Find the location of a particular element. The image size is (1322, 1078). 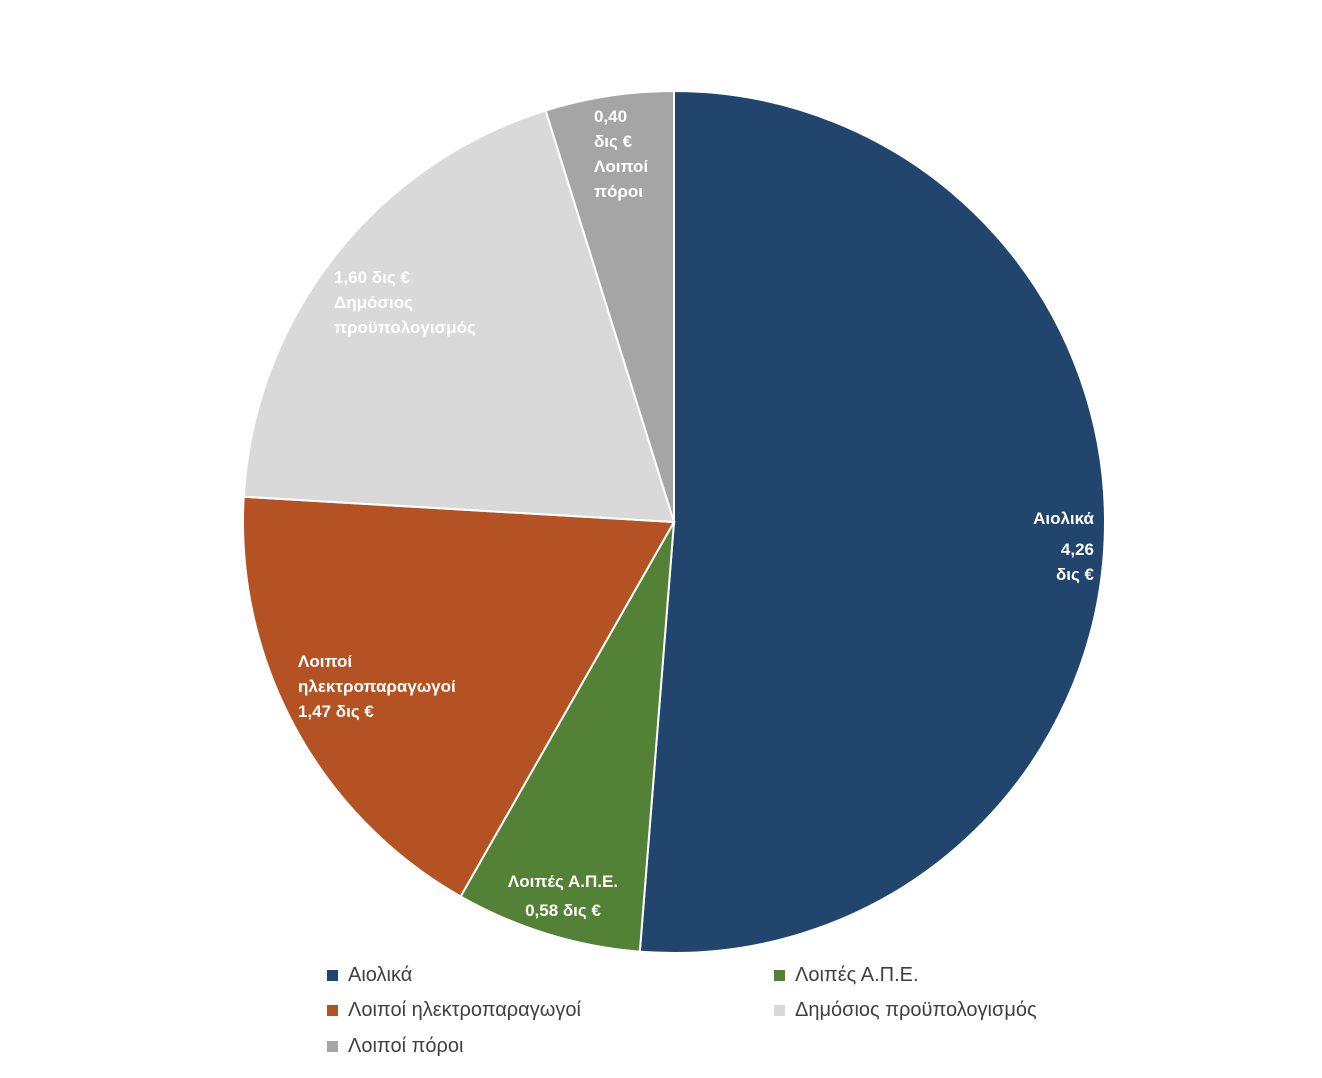

slice-label-loipoi-poroi: 0,40 δις € Λοιποί πόροι is located at coordinates (621, 154).